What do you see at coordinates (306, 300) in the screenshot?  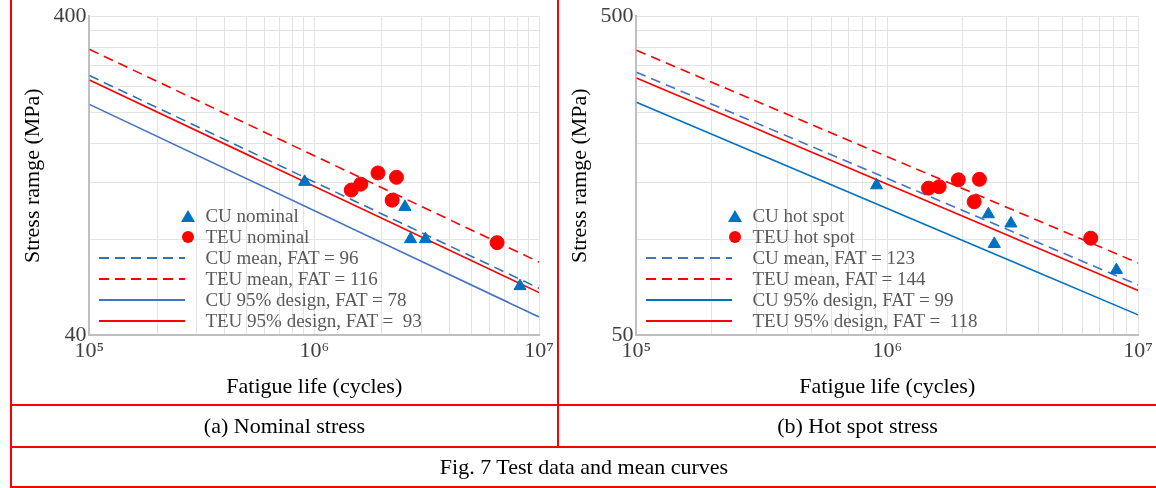 I see `legend-label: CU 95% design, FAT = 78` at bounding box center [306, 300].